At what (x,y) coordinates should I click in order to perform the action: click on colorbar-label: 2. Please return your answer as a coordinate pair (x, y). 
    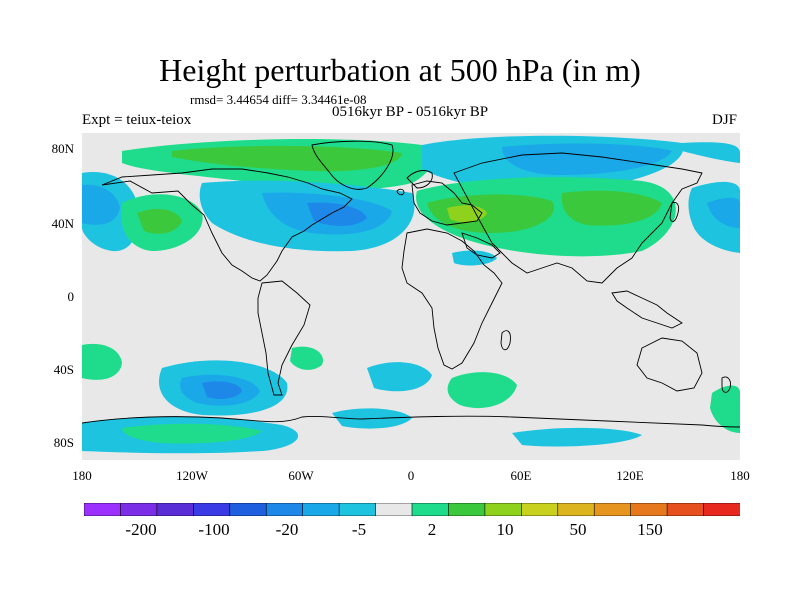
    Looking at the image, I should click on (432, 529).